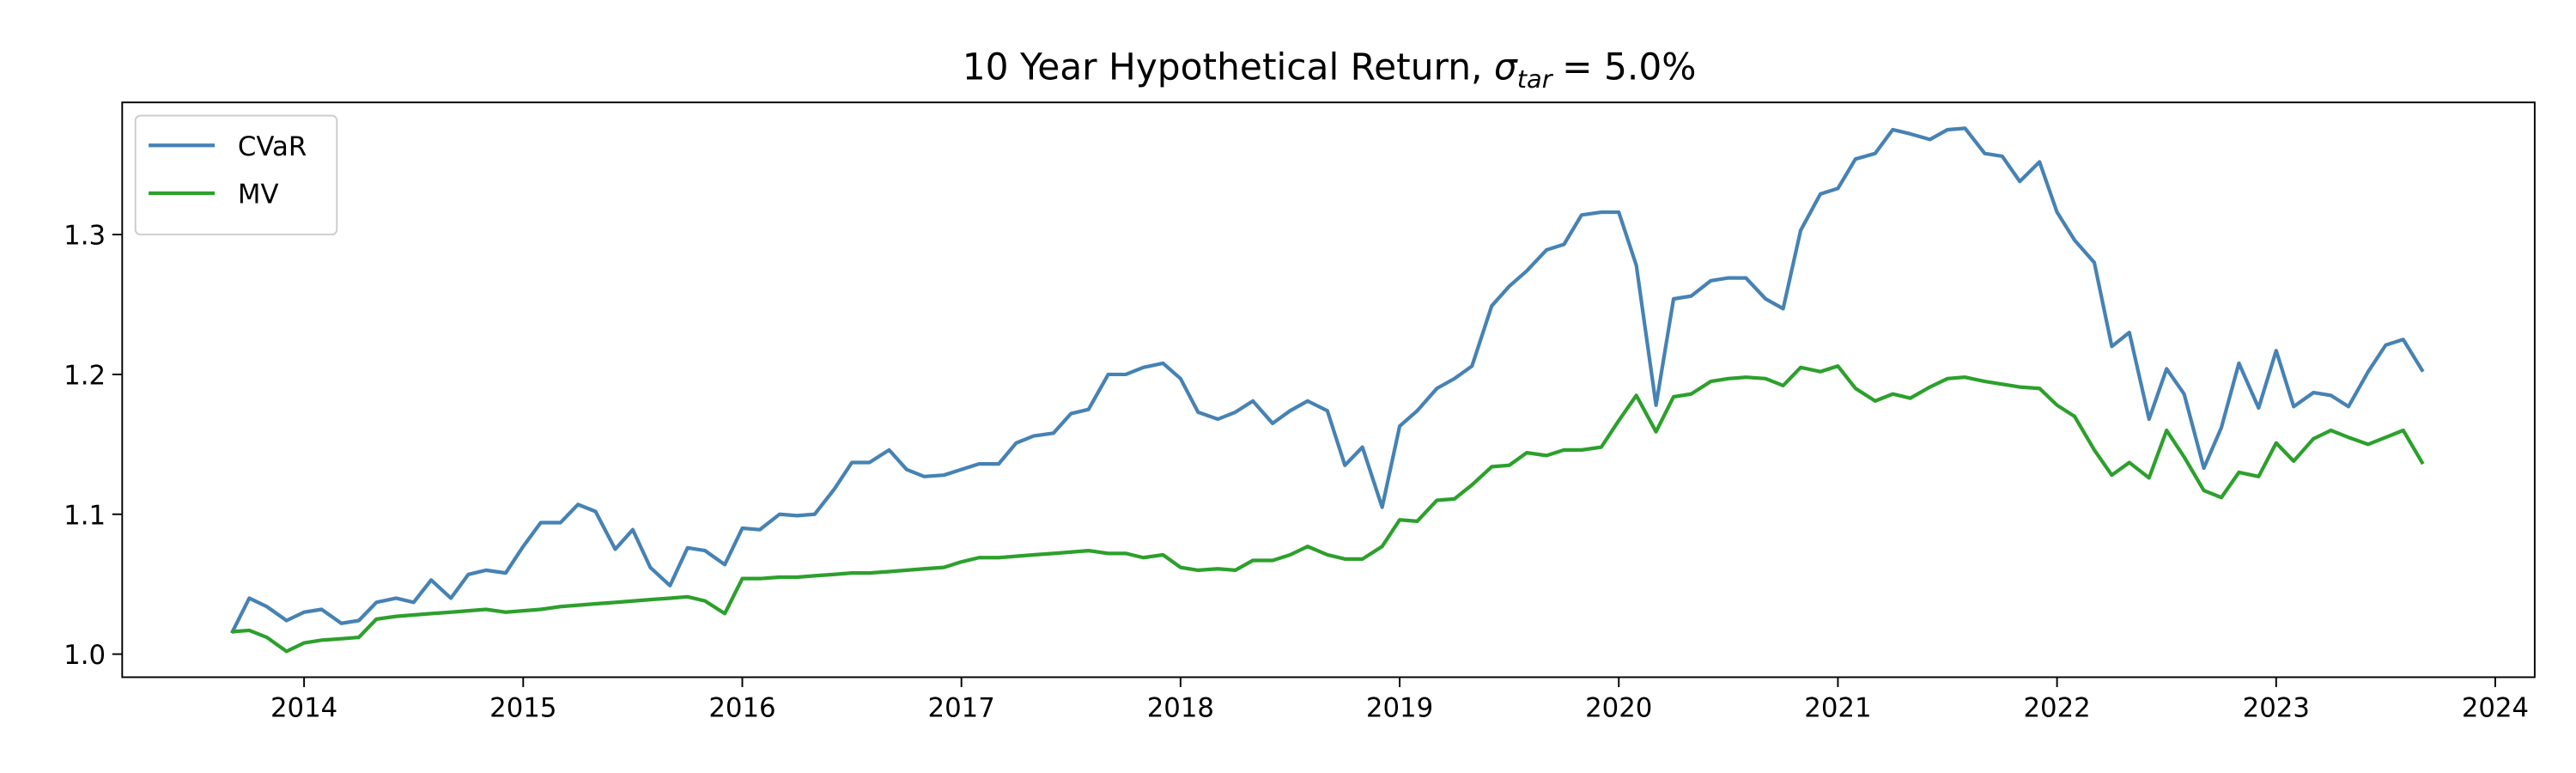 The width and height of the screenshot is (2576, 773). What do you see at coordinates (1180, 708) in the screenshot?
I see `x-tick-label: 2018` at bounding box center [1180, 708].